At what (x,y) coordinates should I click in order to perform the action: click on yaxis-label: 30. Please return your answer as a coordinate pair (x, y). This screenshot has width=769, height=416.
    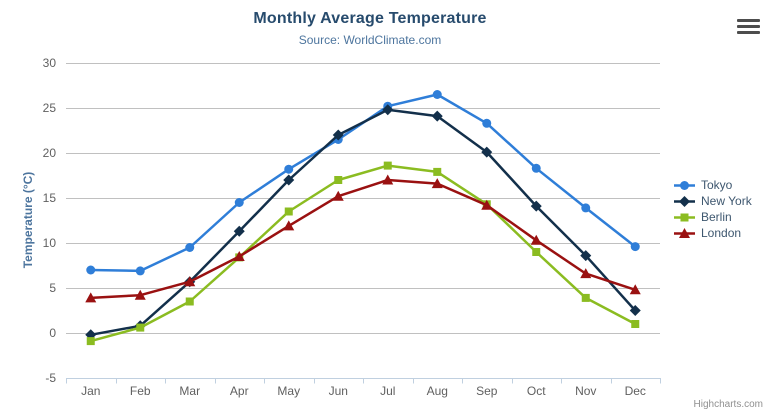
    Looking at the image, I should click on (49, 63).